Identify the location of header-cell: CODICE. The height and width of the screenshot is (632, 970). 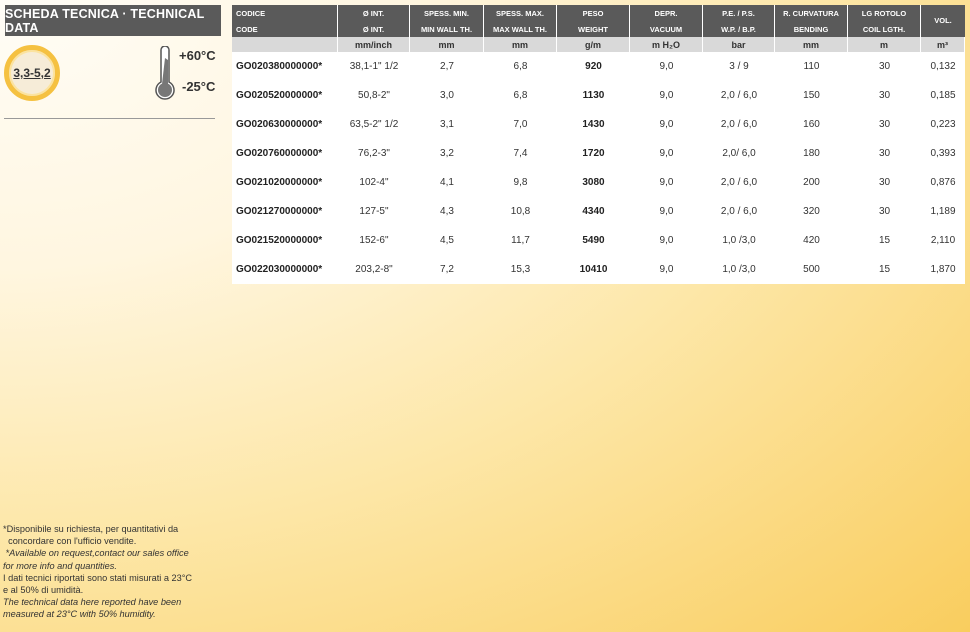
(285, 13).